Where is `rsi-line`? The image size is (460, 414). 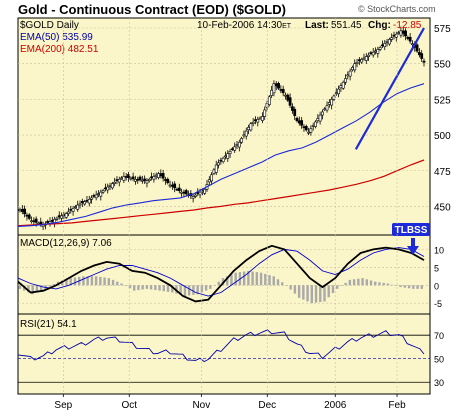
rsi-line is located at coordinates (221, 346).